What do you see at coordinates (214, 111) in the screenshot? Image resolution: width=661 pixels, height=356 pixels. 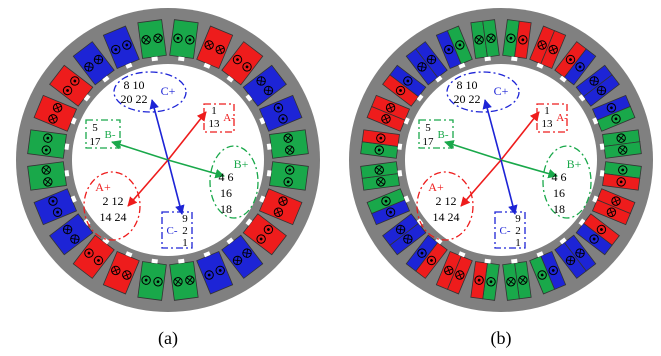 I see `group-slots-line-1: 1` at bounding box center [214, 111].